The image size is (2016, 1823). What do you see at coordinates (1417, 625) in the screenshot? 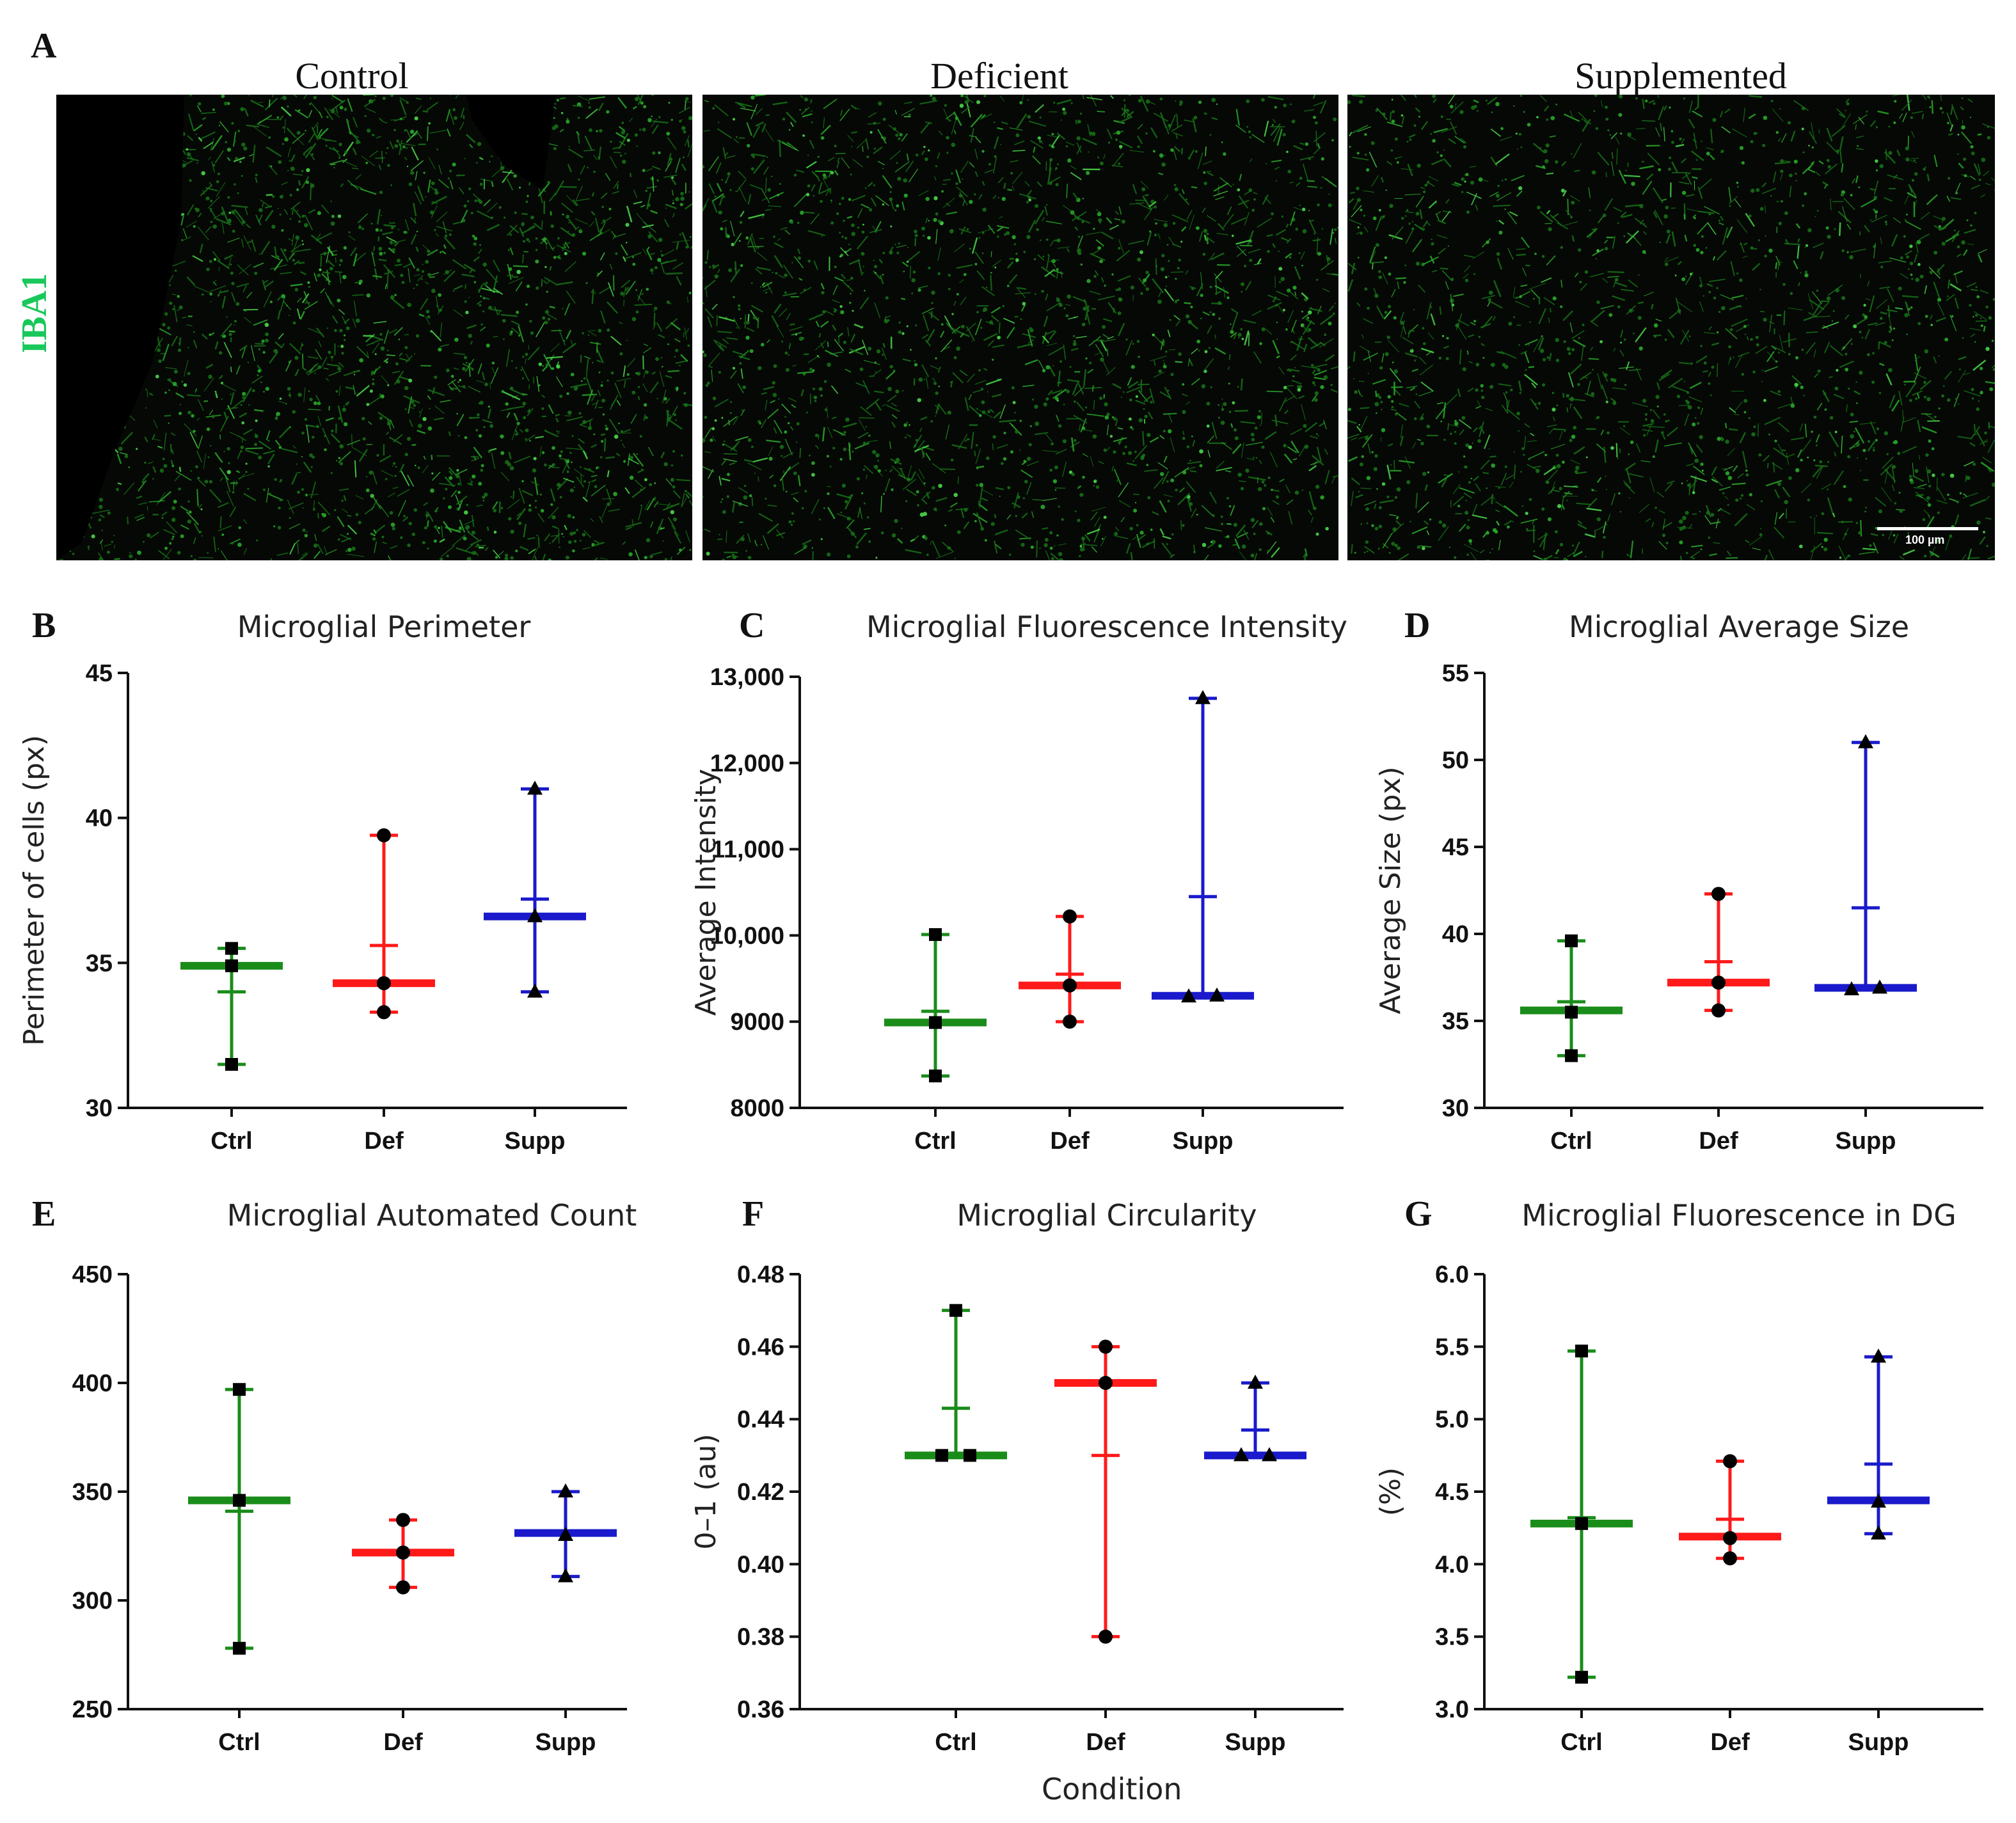
I see `panel-letter: D` at bounding box center [1417, 625].